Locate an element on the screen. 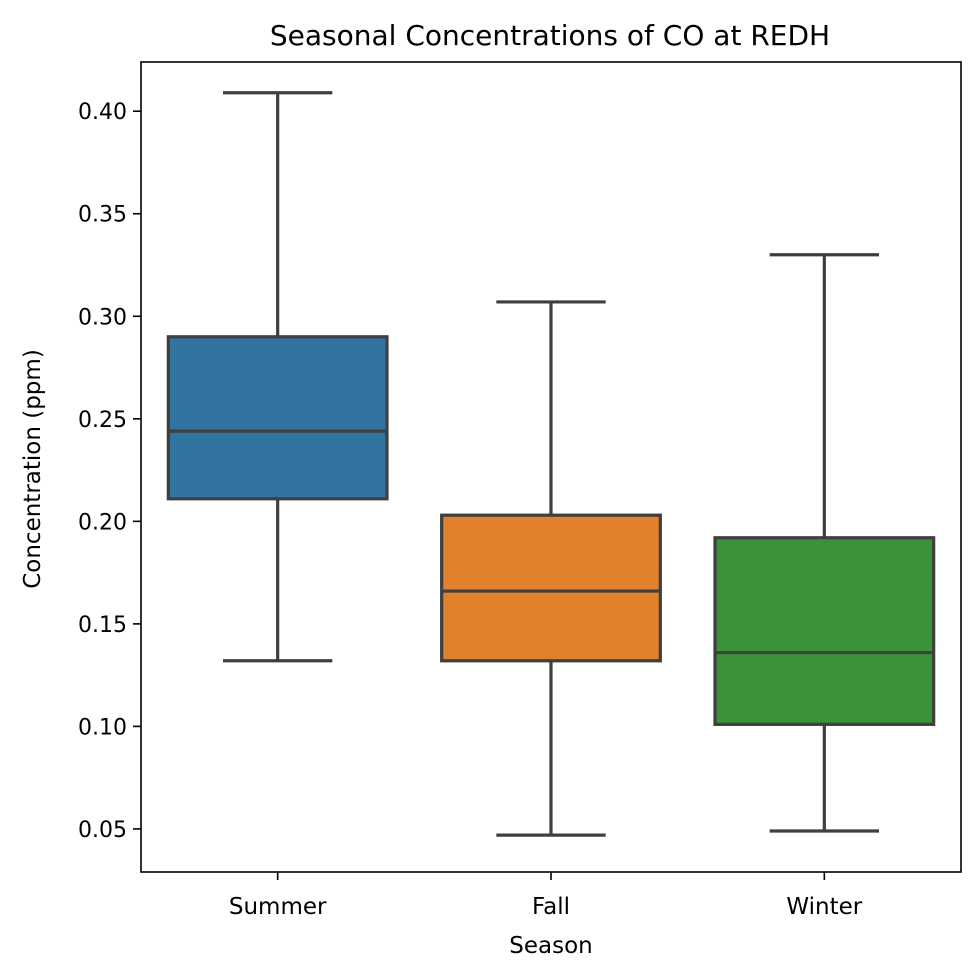 Image resolution: width=980 pixels, height=980 pixels. y-tick-label: 0.40 is located at coordinates (102, 112).